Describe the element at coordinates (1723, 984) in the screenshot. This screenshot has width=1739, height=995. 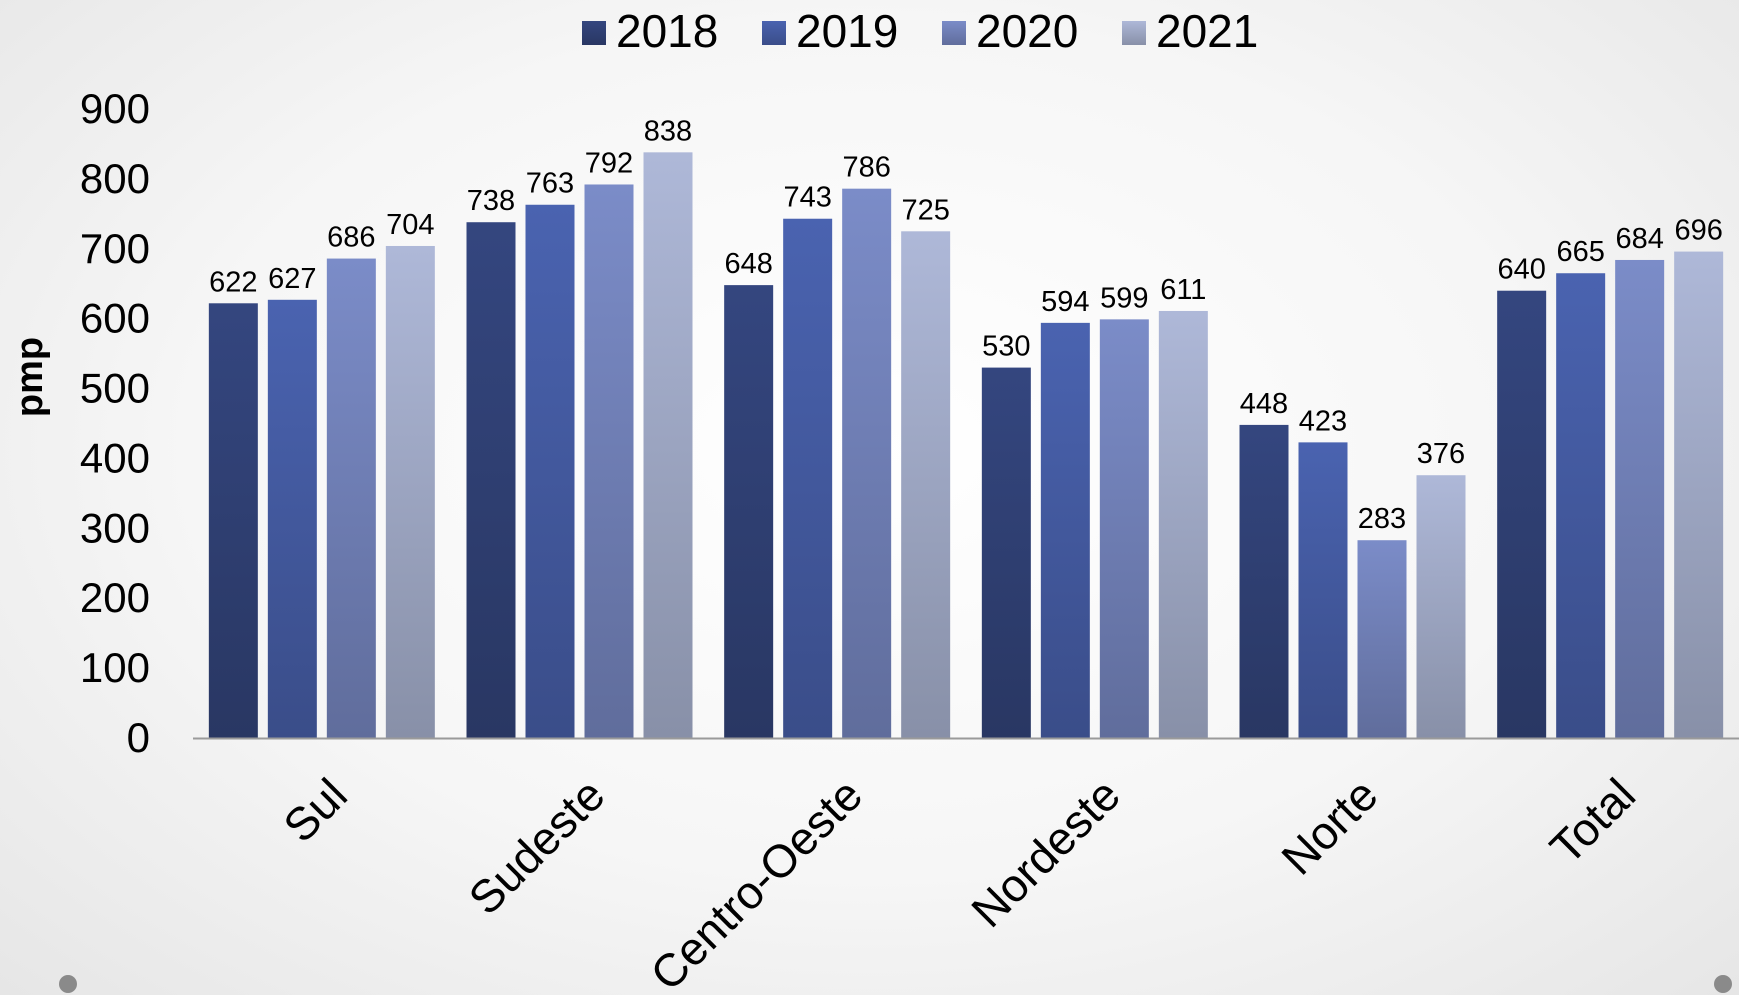
I see `slide-dot-right` at that location.